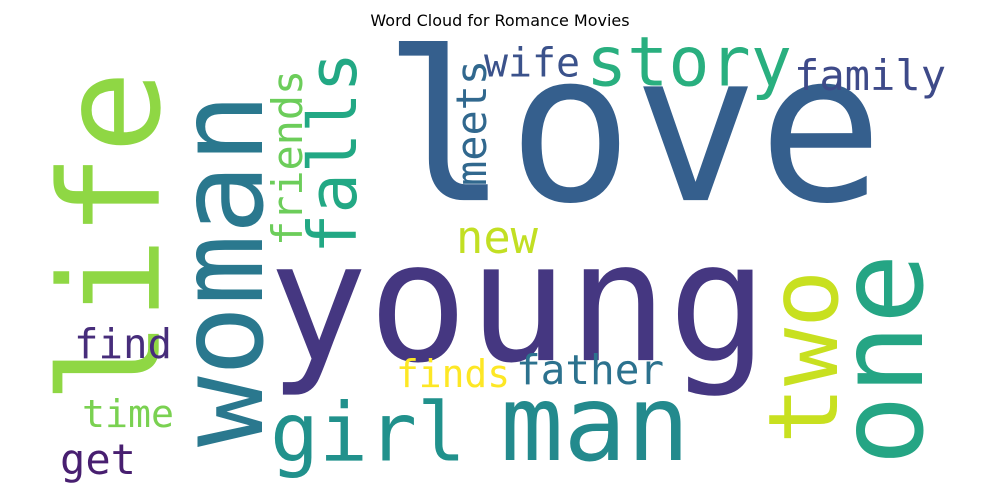  What do you see at coordinates (689, 63) in the screenshot?
I see `word-story: story` at bounding box center [689, 63].